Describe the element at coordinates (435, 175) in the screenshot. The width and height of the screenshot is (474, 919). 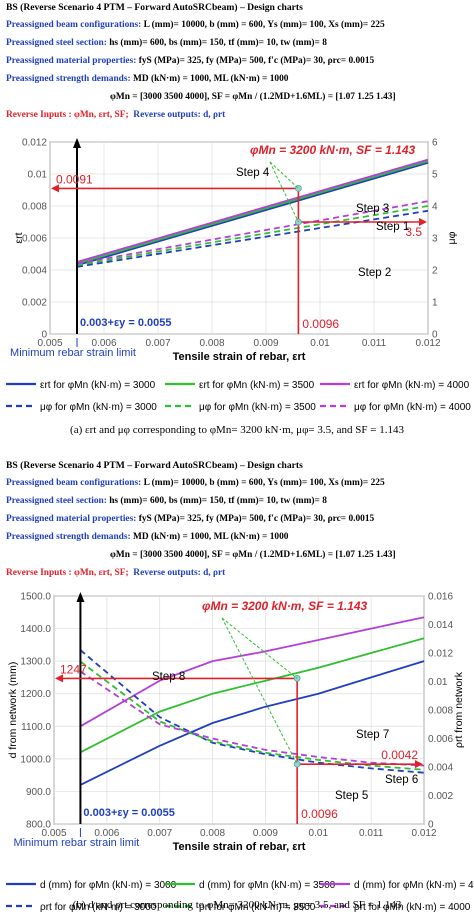
I see `chart-a-y2-tick-label: 5` at that location.